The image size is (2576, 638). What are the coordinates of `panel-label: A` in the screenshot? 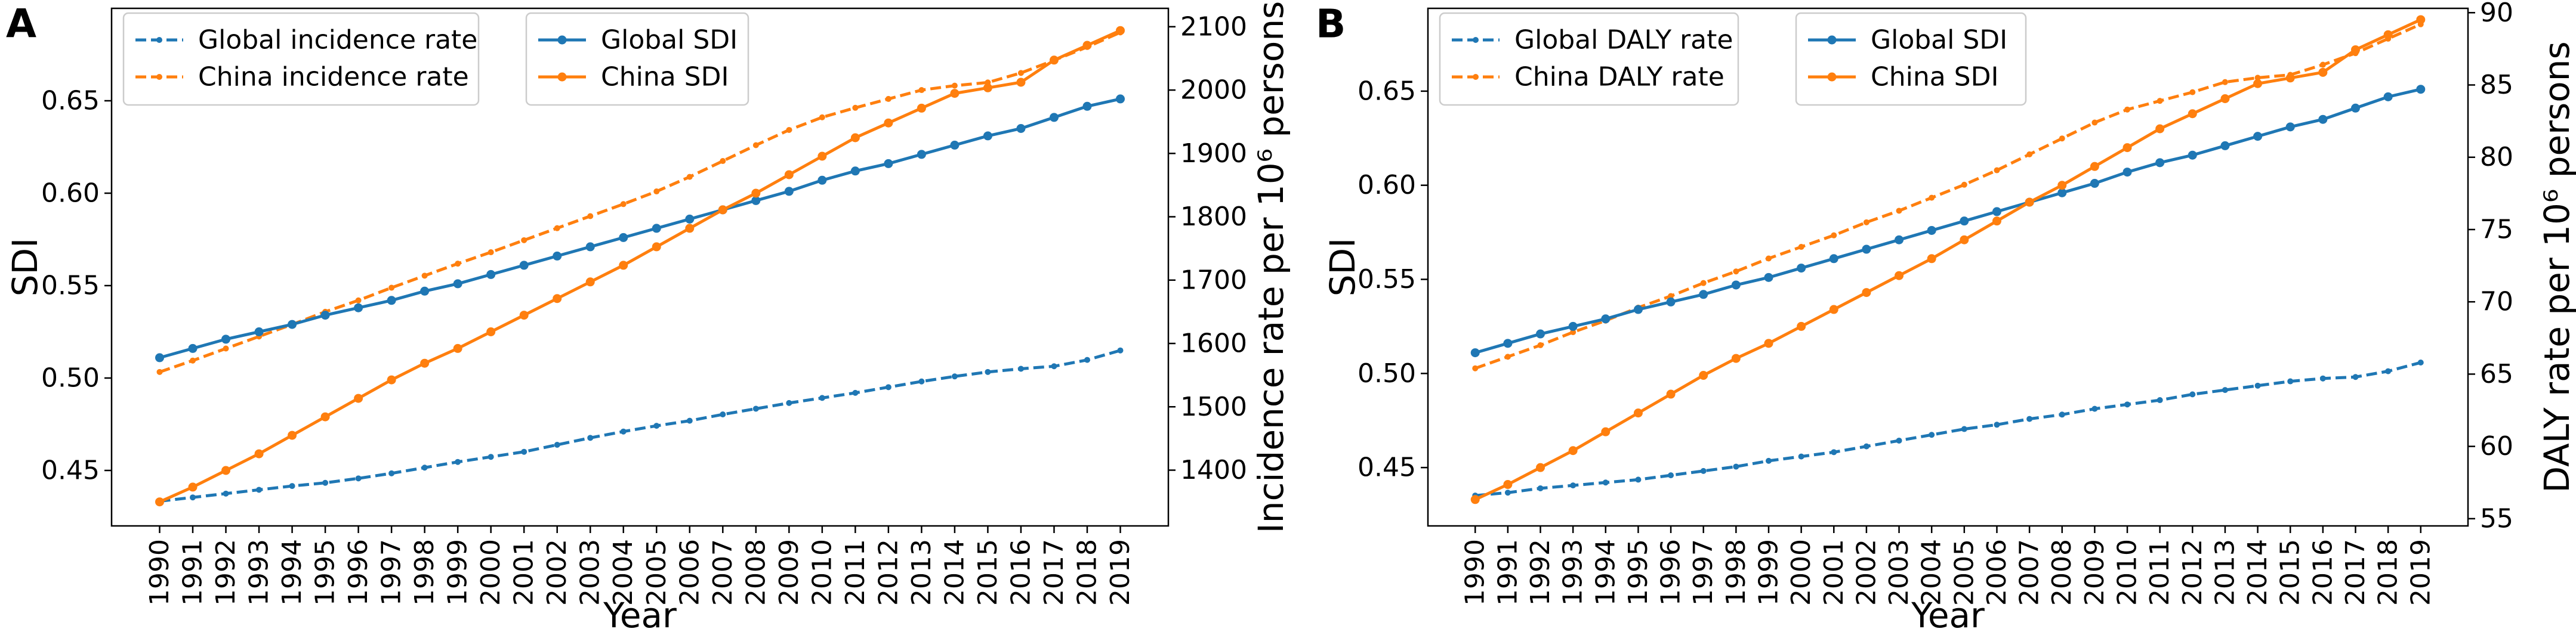 It's located at (21, 24).